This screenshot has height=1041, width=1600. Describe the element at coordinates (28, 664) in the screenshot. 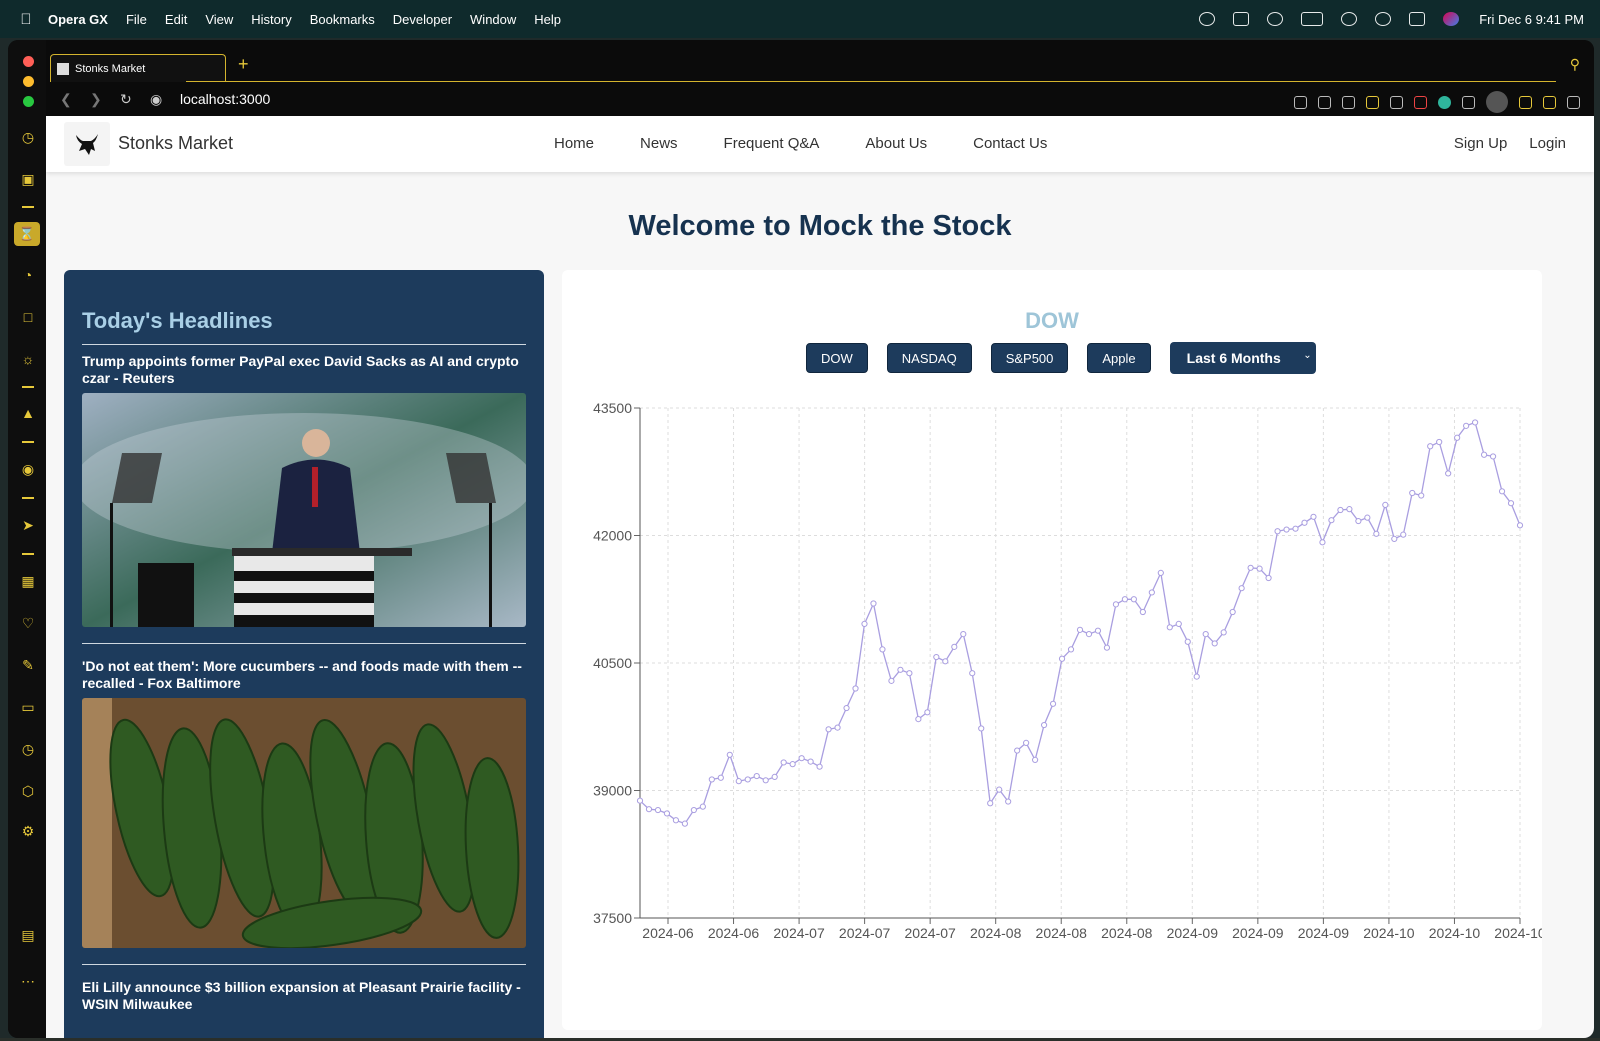

I see `edit-icon: ✎` at that location.